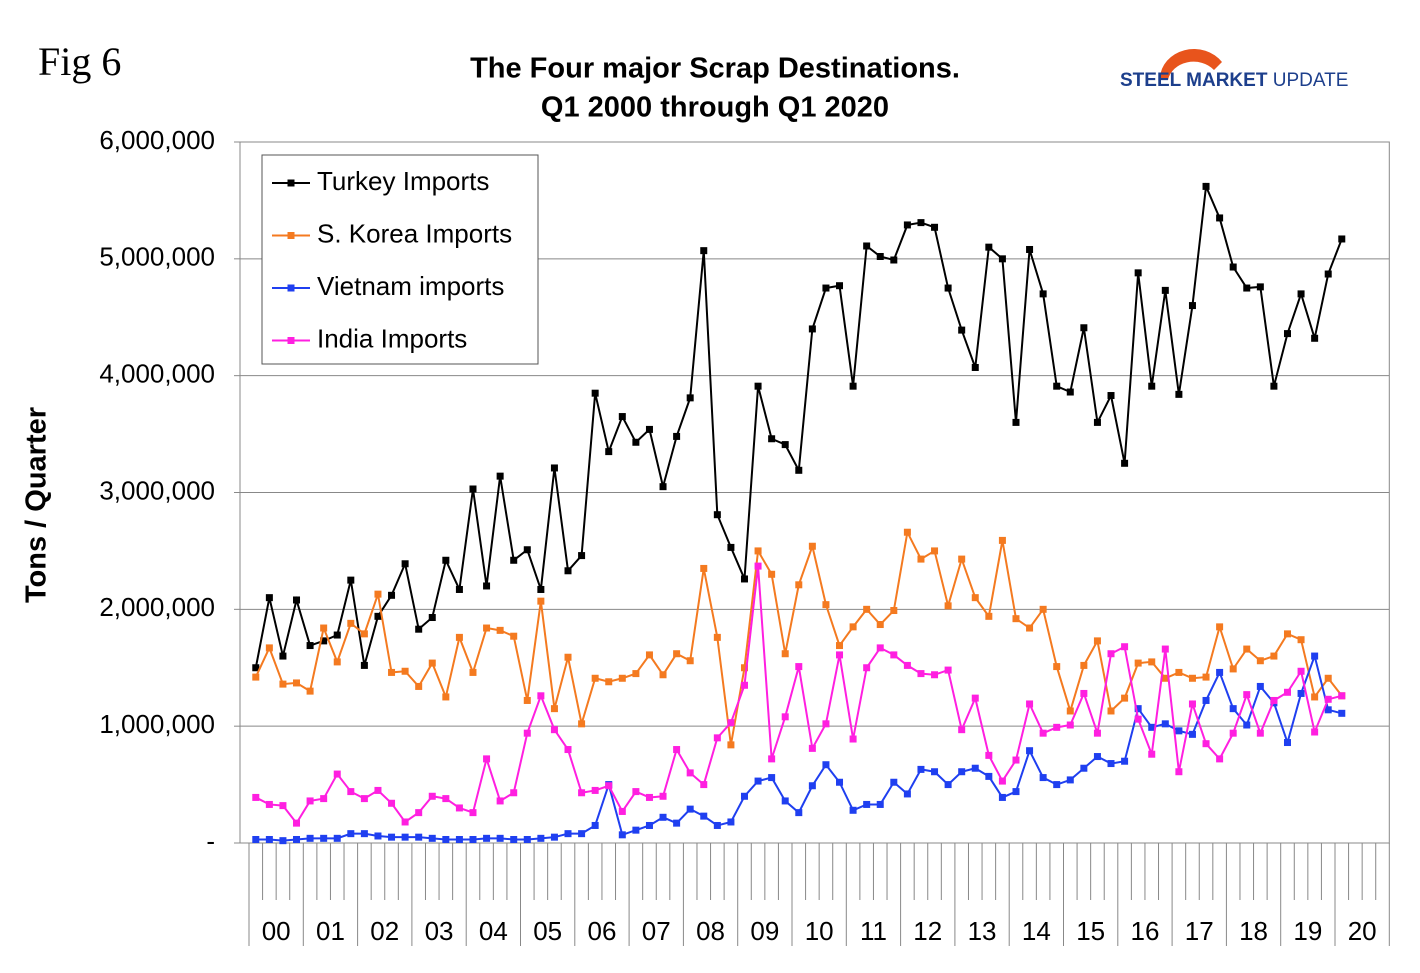 Image resolution: width=1420 pixels, height=973 pixels. What do you see at coordinates (1090, 931) in the screenshot?
I see `x-tick-label: 15` at bounding box center [1090, 931].